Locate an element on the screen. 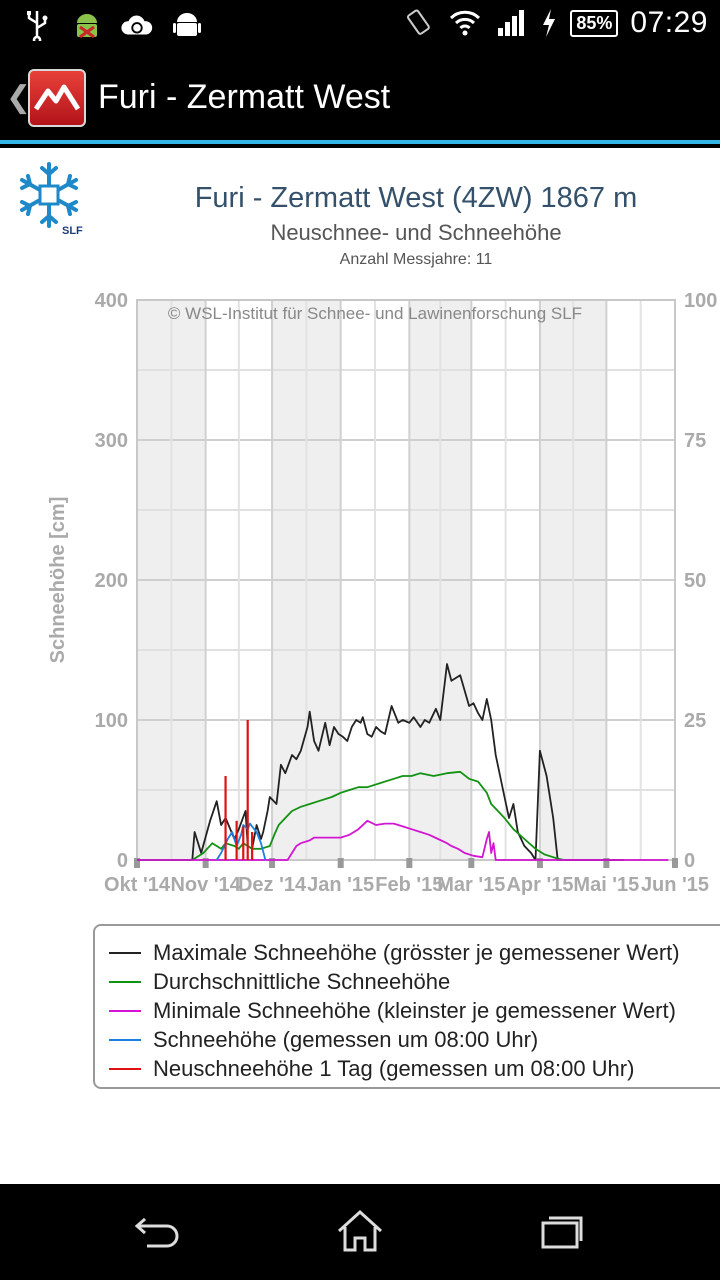 This screenshot has height=1280, width=720. y-tick-label: 0 is located at coordinates (122, 861).